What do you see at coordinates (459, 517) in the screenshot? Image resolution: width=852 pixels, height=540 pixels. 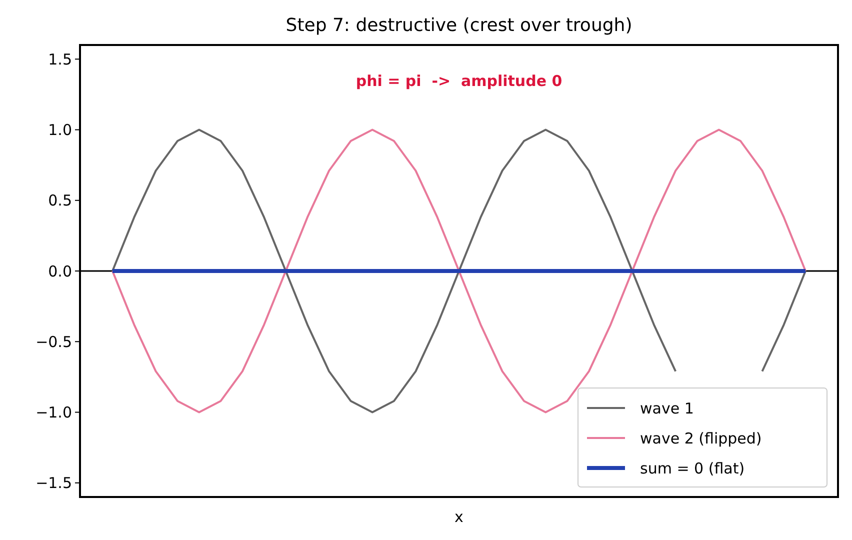 I see `x-axis-title: x` at bounding box center [459, 517].